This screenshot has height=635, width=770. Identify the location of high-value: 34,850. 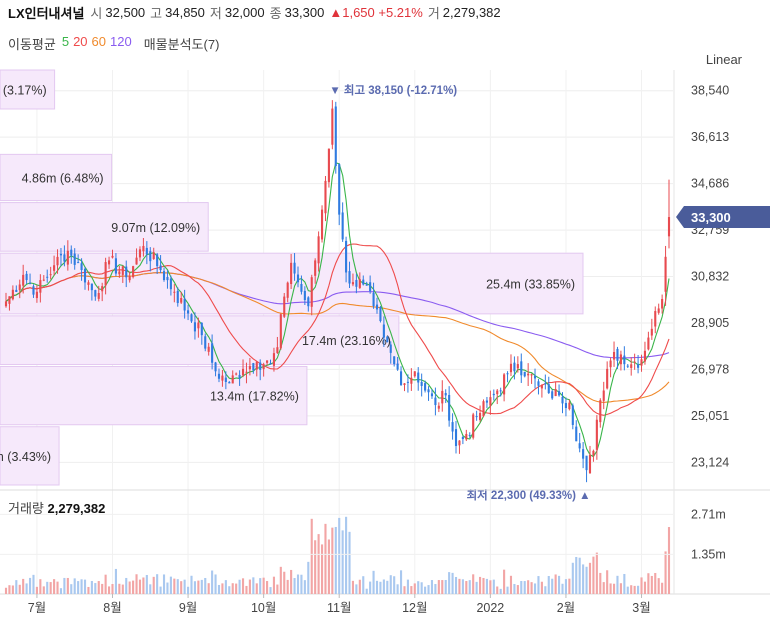
(185, 12).